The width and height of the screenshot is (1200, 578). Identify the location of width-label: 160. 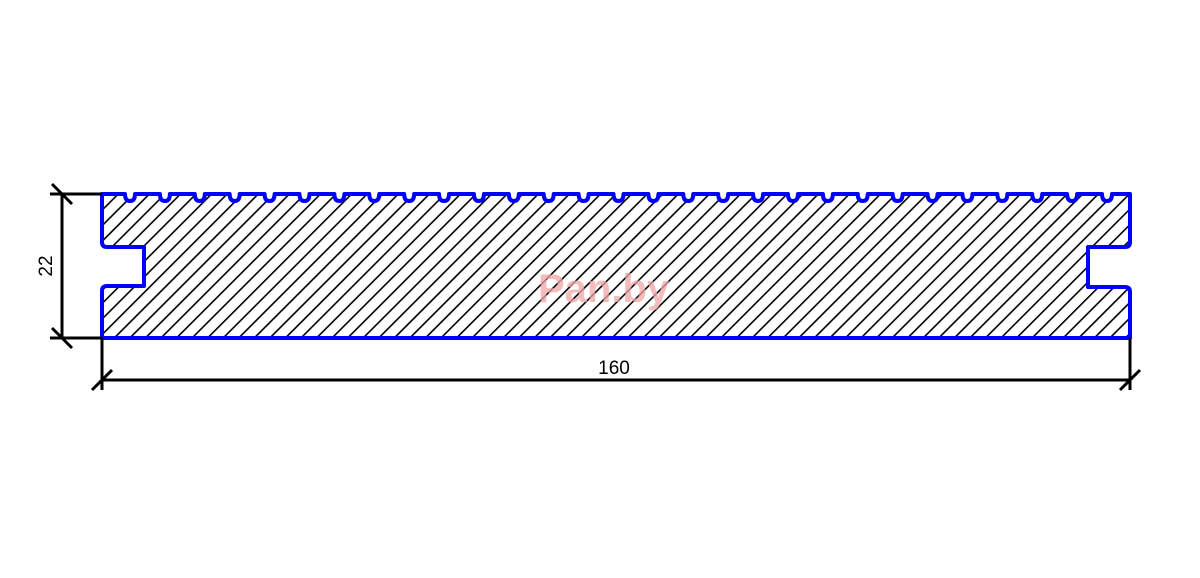
(614, 368).